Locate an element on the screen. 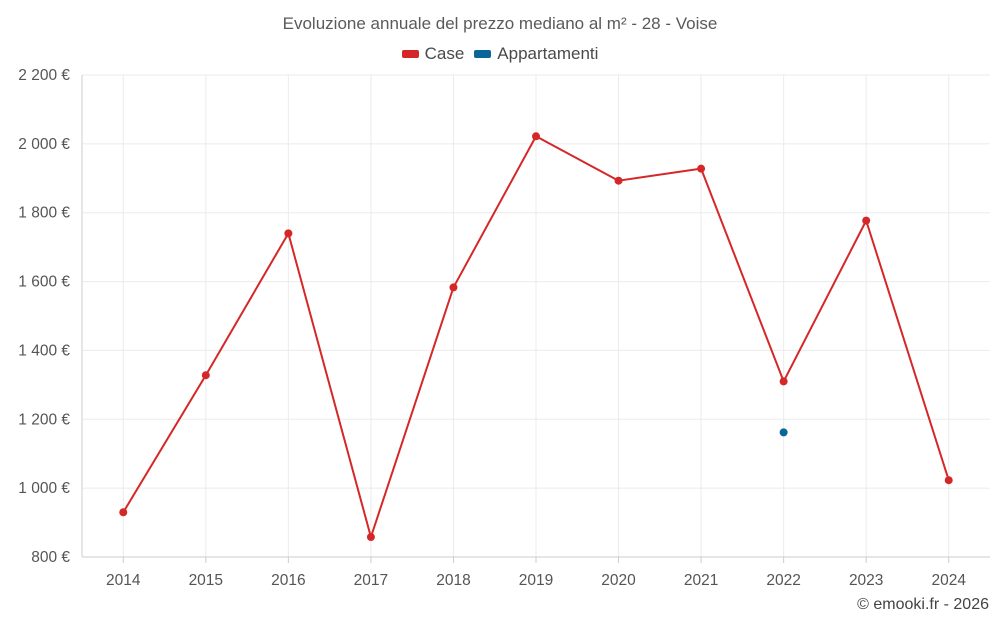 This screenshot has height=625, width=1000. x-tick-label: 2021 is located at coordinates (701, 580).